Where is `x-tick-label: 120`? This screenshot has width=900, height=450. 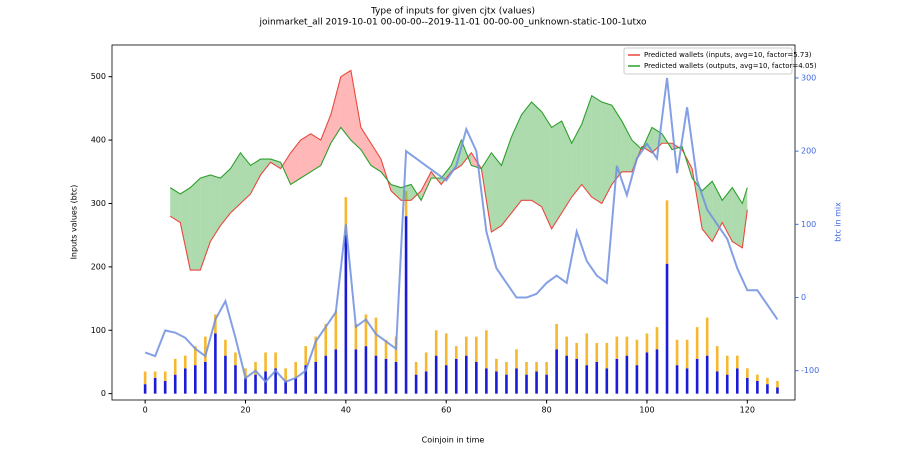 x-tick-label: 120 is located at coordinates (747, 410).